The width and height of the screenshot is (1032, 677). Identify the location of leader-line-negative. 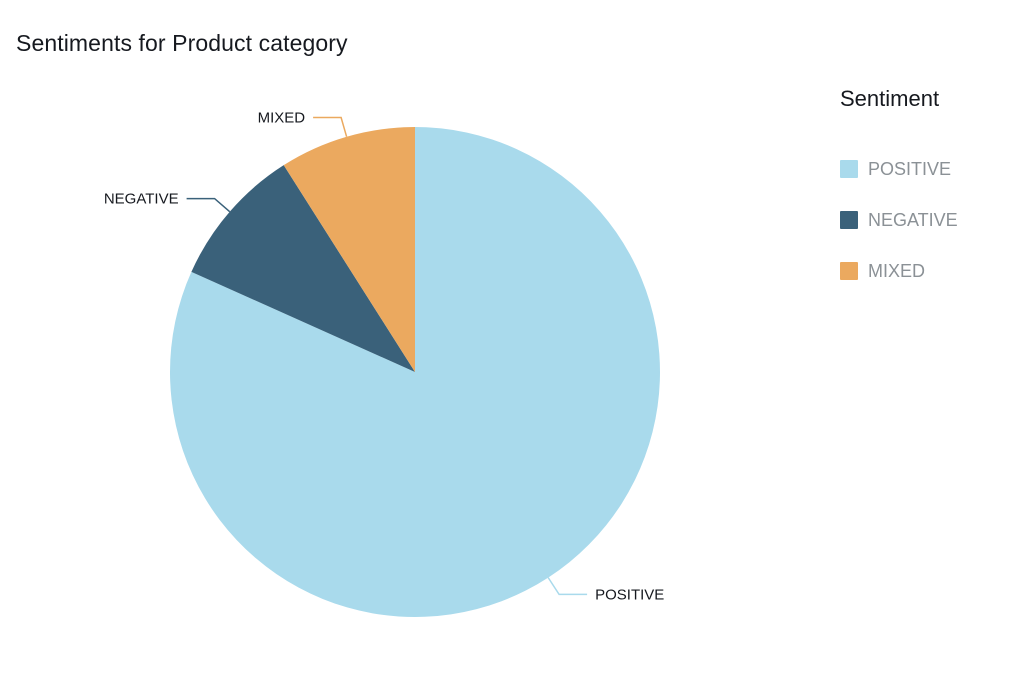
(208, 205).